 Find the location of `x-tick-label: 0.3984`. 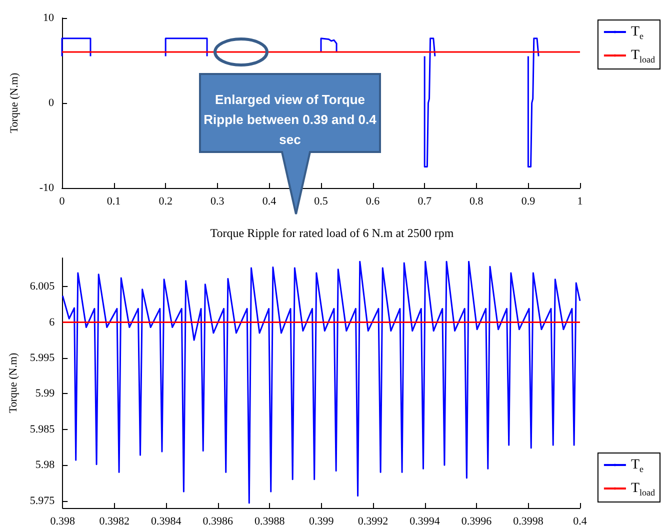

x-tick-label: 0.3984 is located at coordinates (166, 522).